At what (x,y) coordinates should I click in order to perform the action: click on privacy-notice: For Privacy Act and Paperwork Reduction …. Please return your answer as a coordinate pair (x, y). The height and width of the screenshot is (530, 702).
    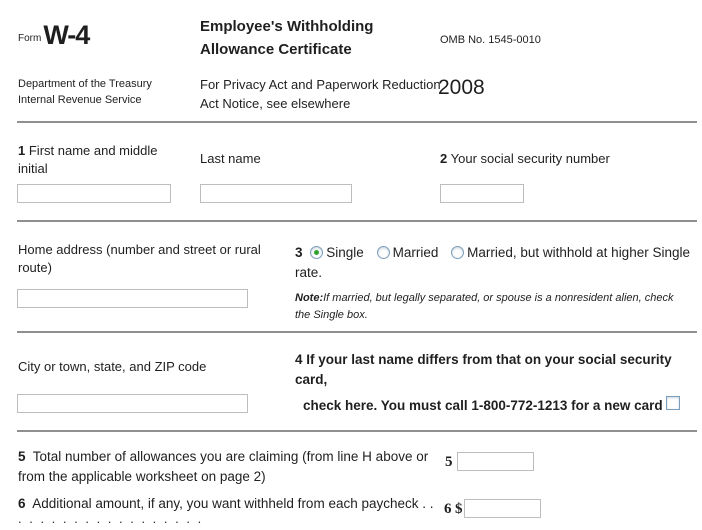
    Looking at the image, I should click on (320, 94).